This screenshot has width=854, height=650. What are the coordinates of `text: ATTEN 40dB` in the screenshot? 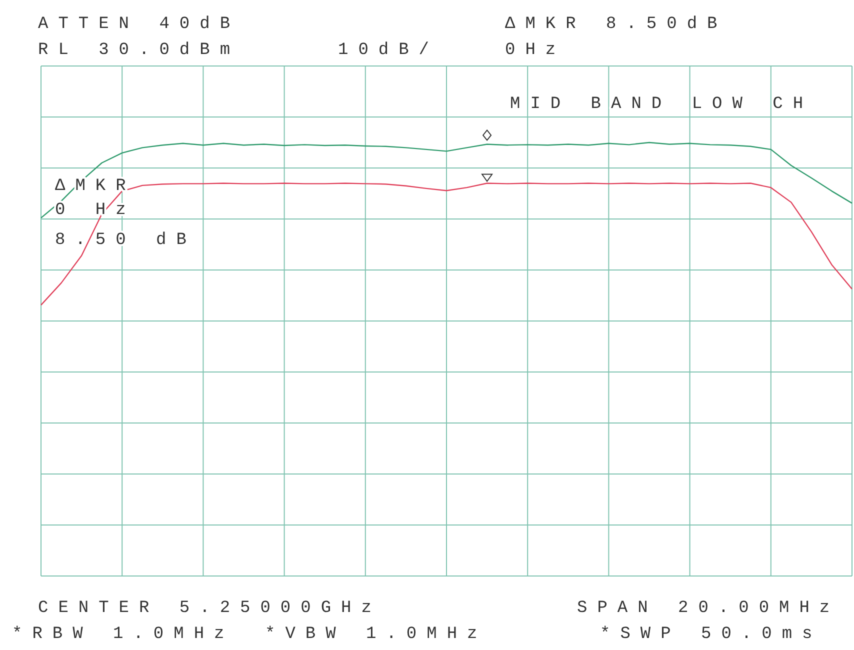 It's located at (139, 24).